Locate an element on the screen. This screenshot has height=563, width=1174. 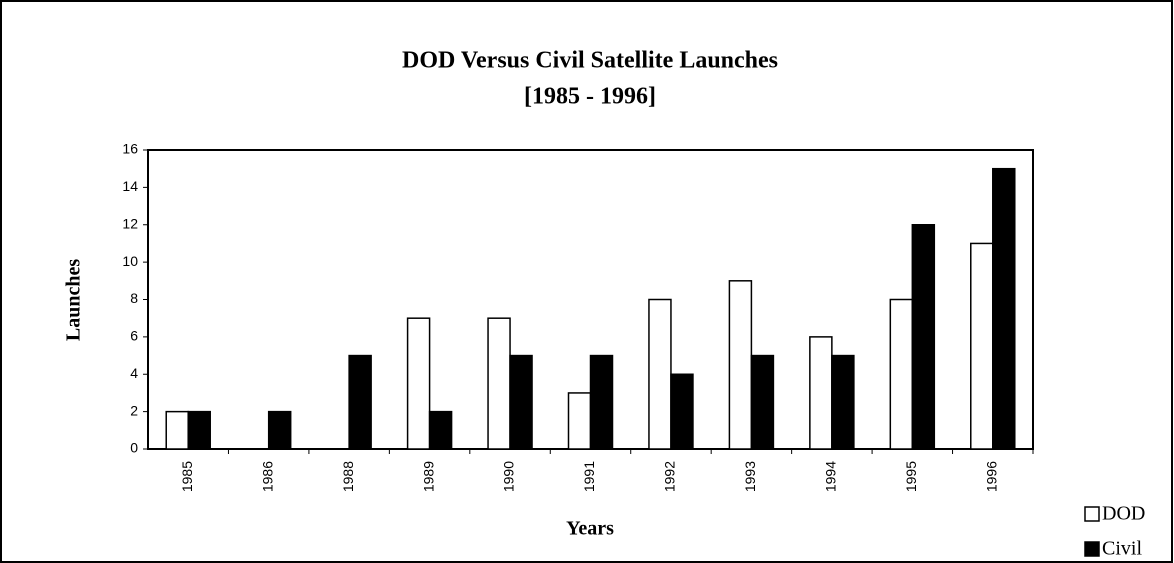
y-tick-label: 4 is located at coordinates (134, 373).